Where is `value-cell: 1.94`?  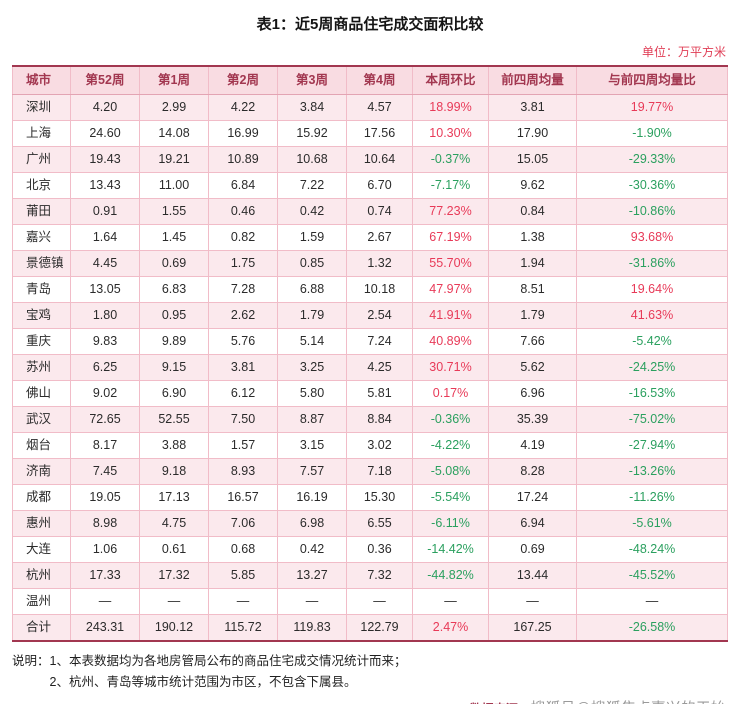 value-cell: 1.94 is located at coordinates (532, 263).